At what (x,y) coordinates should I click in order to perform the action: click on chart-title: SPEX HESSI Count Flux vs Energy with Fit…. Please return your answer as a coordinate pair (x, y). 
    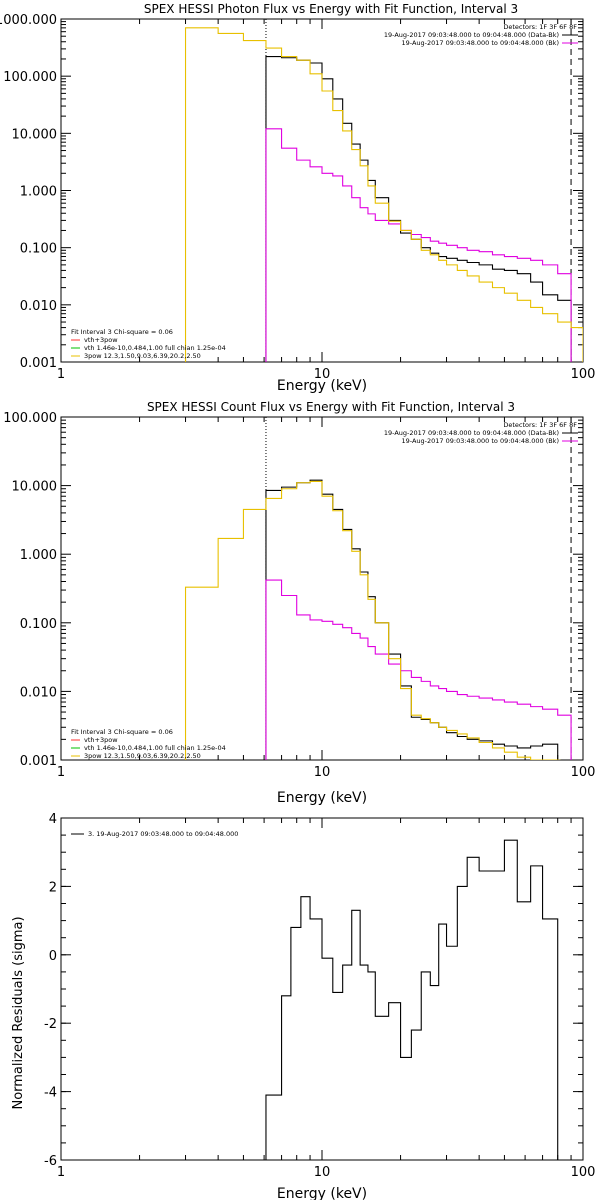
    Looking at the image, I should click on (331, 407).